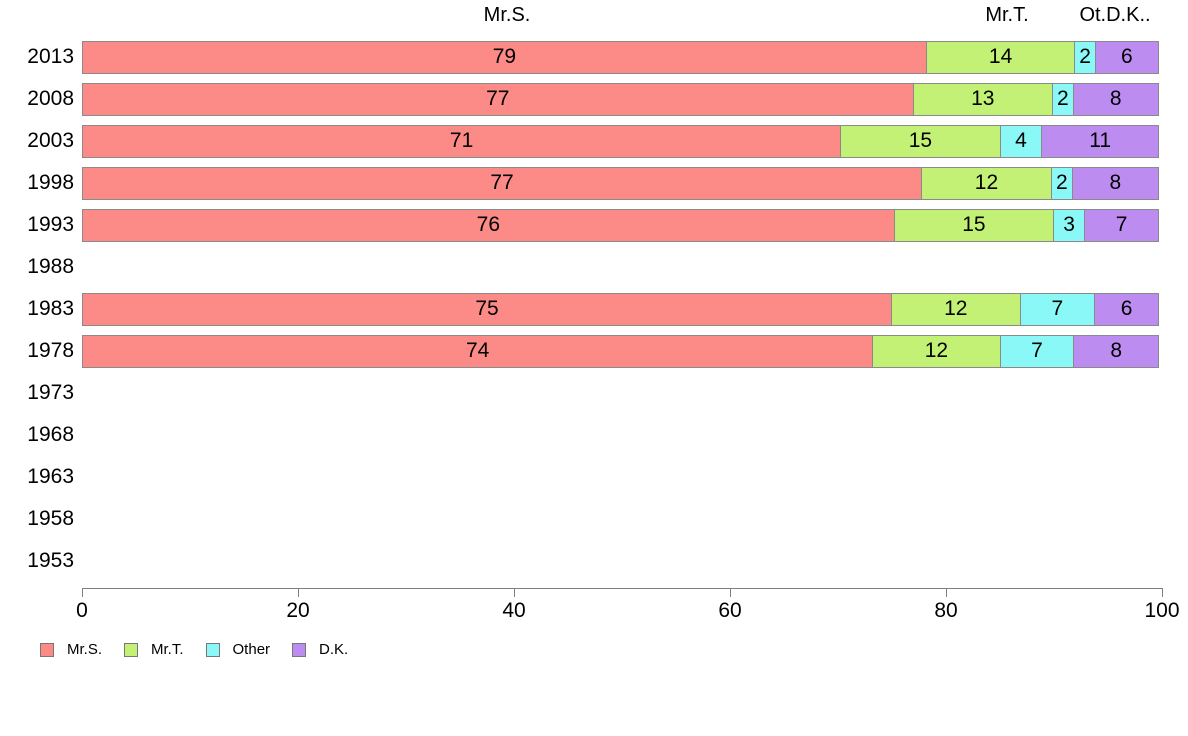  I want to click on legend-item-d-k: D.K., so click(320, 649).